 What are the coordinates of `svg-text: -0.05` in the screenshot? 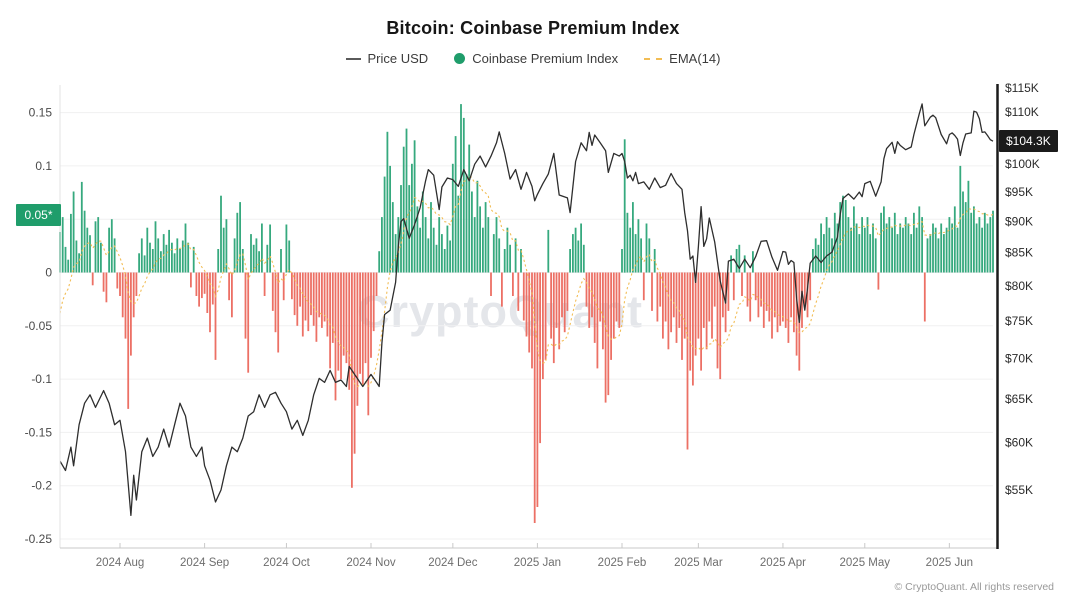 It's located at (39, 326).